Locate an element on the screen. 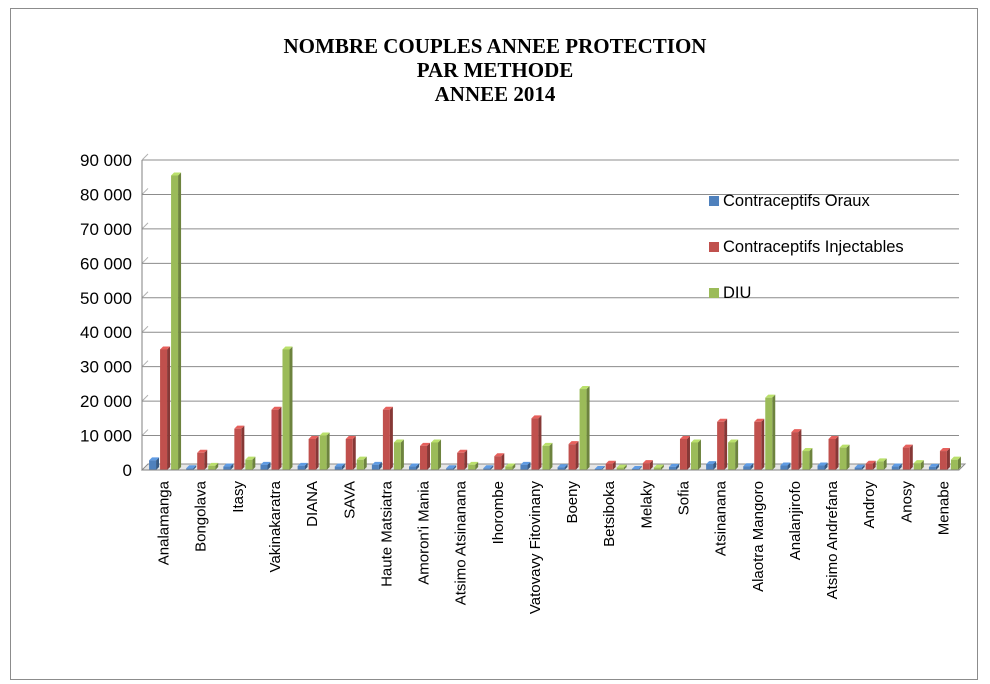  x-tick-label: Androy is located at coordinates (869, 505).